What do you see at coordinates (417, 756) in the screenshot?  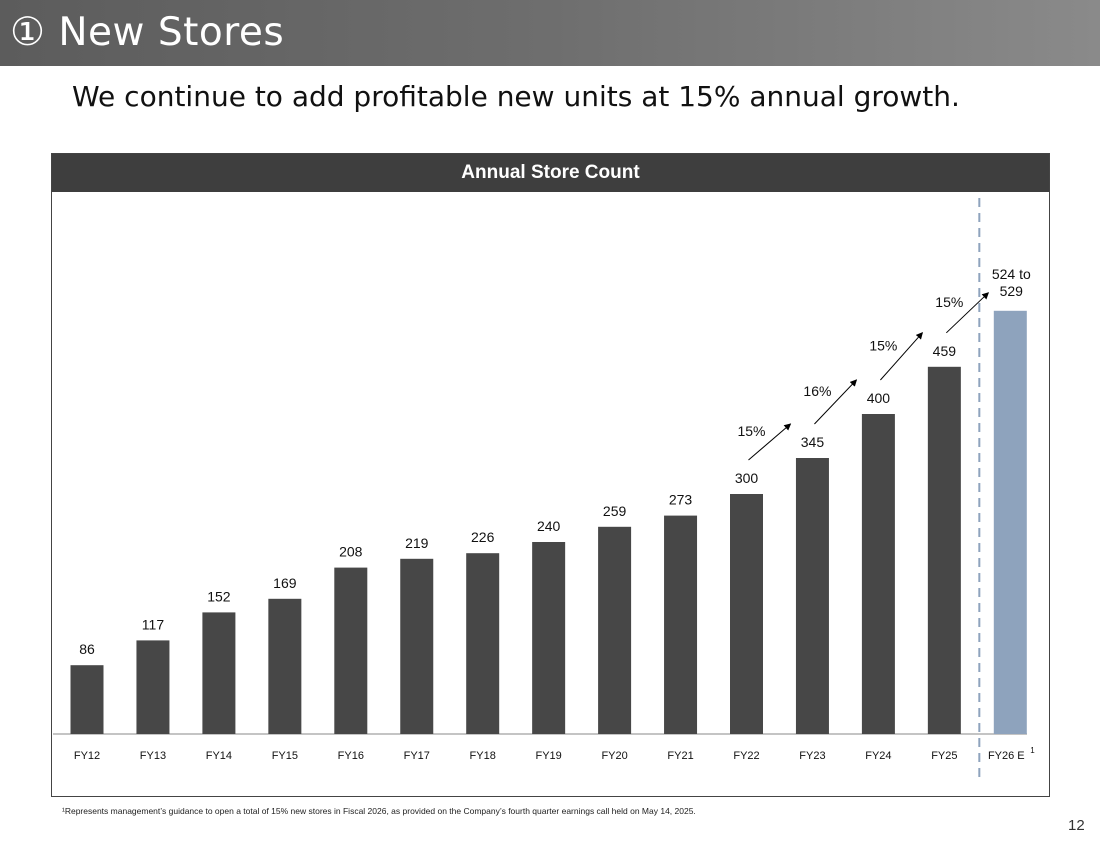 I see `x-tick-label: FY17` at bounding box center [417, 756].